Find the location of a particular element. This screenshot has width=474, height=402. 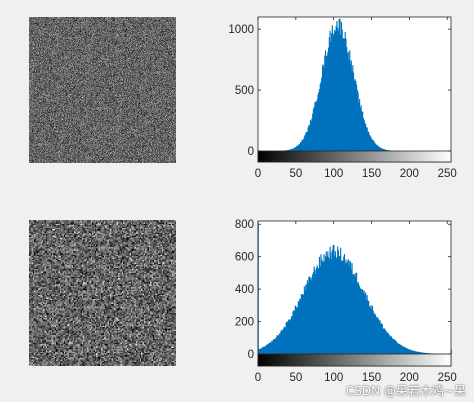

y-tick-label: 0 is located at coordinates (251, 355).